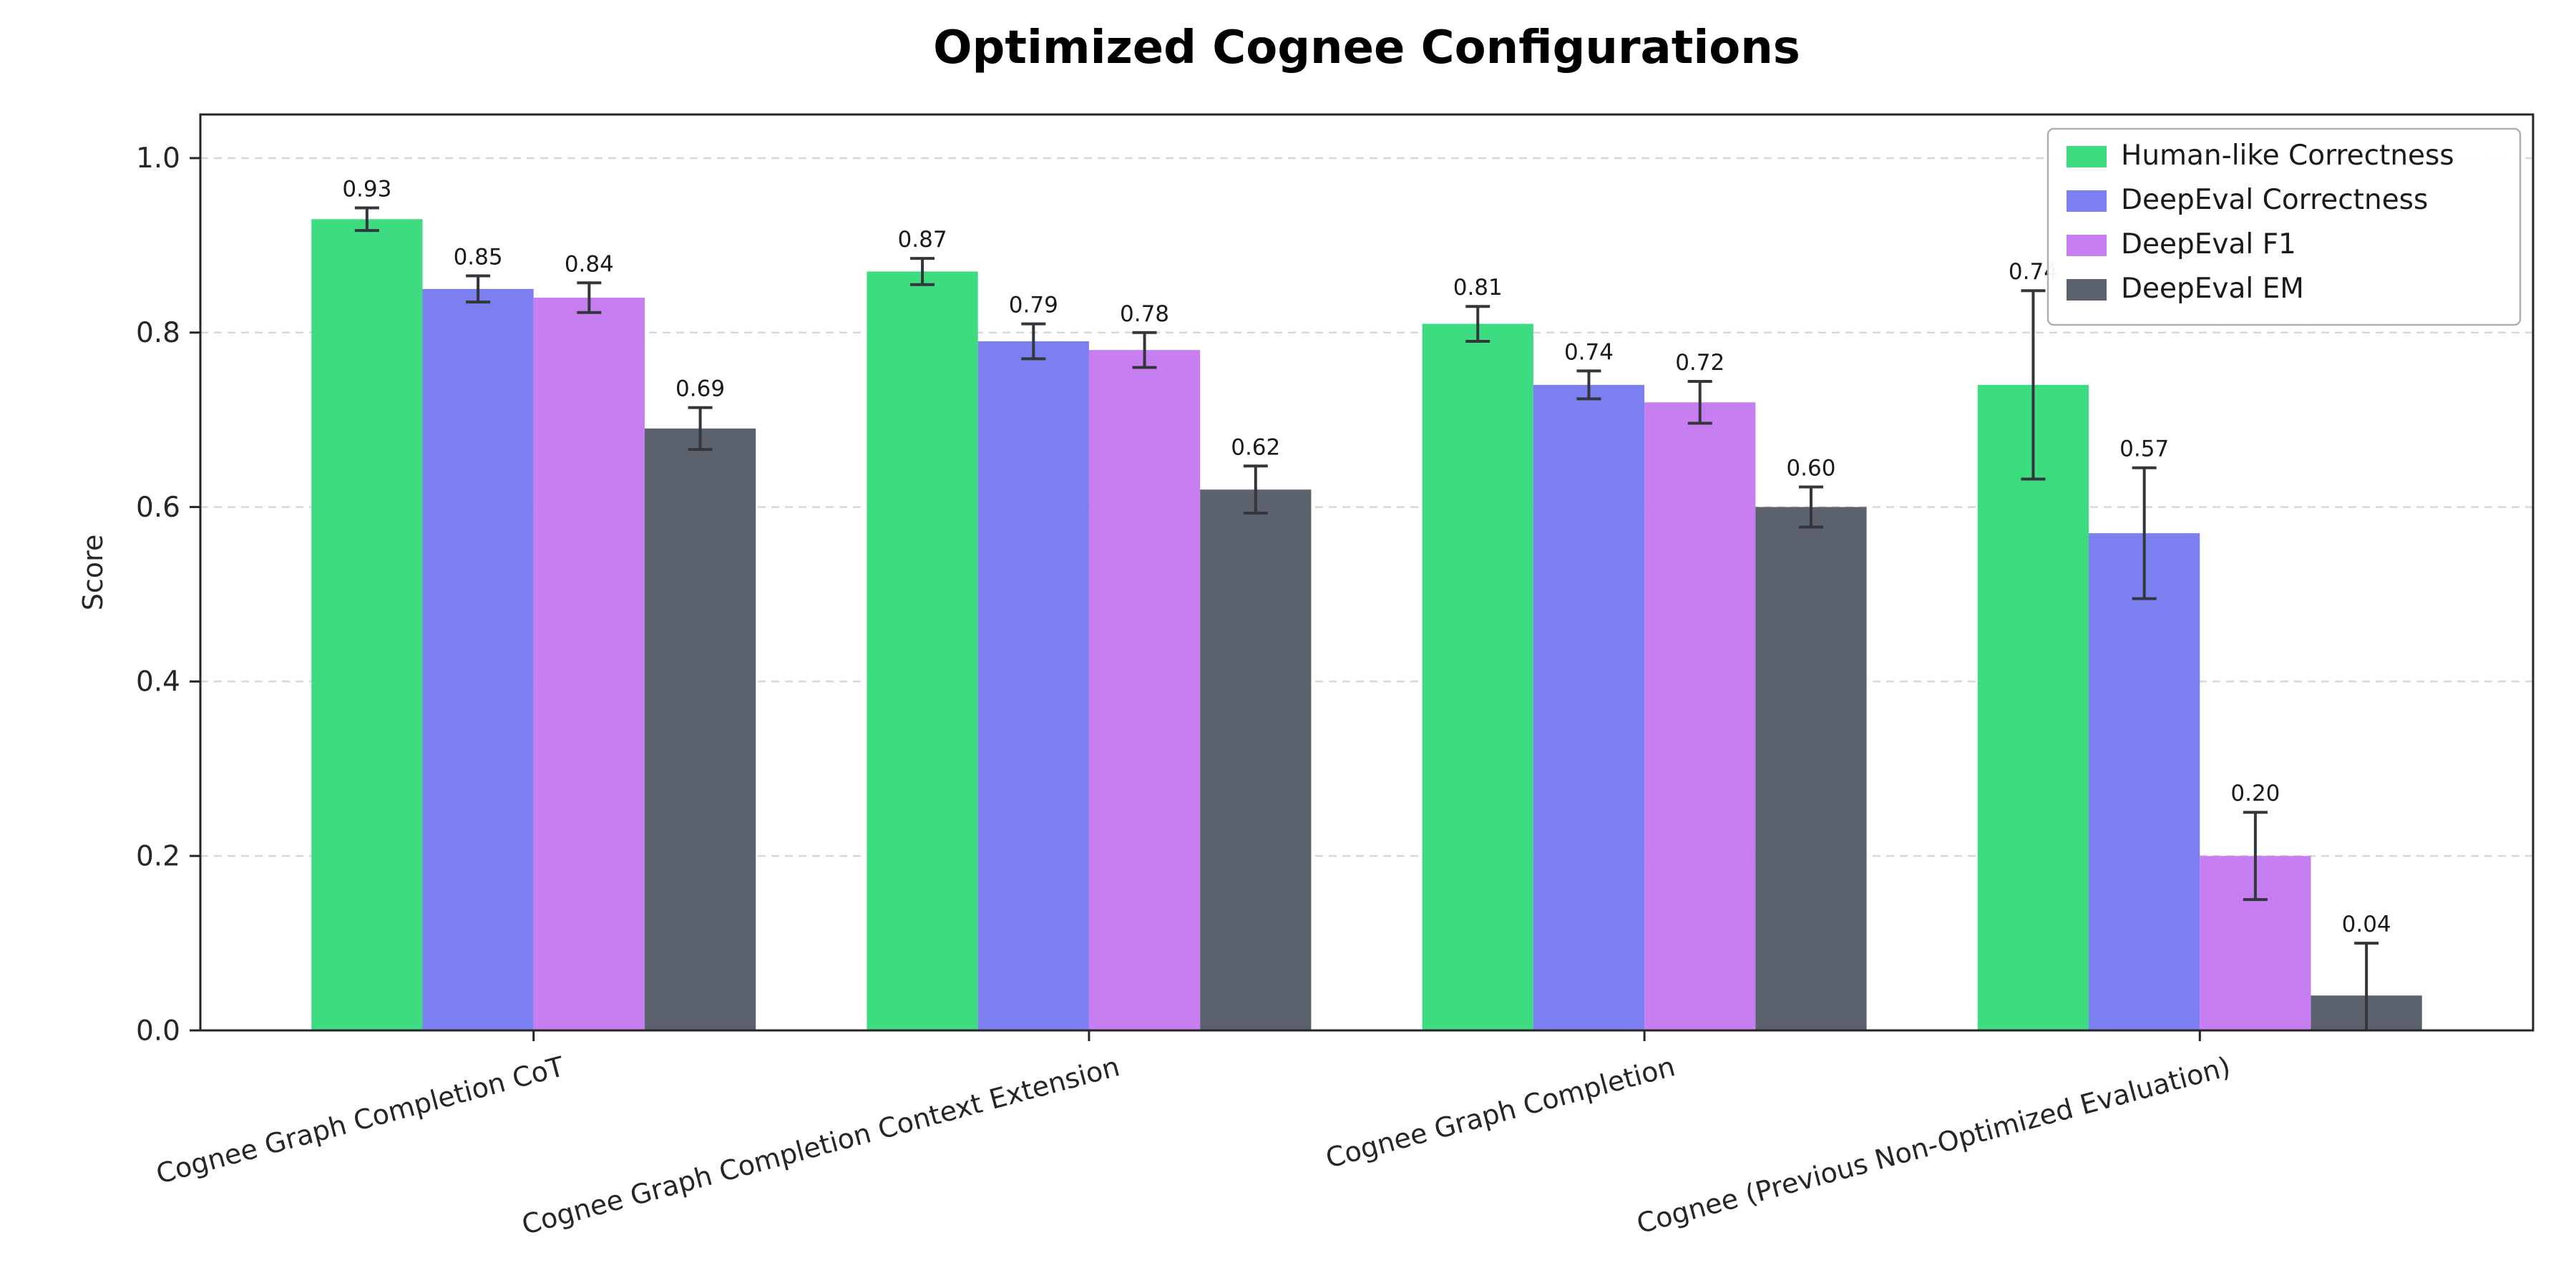 The image size is (2576, 1288). Describe the element at coordinates (1033, 305) in the screenshot. I see `bar-value-label: 0.79` at that location.